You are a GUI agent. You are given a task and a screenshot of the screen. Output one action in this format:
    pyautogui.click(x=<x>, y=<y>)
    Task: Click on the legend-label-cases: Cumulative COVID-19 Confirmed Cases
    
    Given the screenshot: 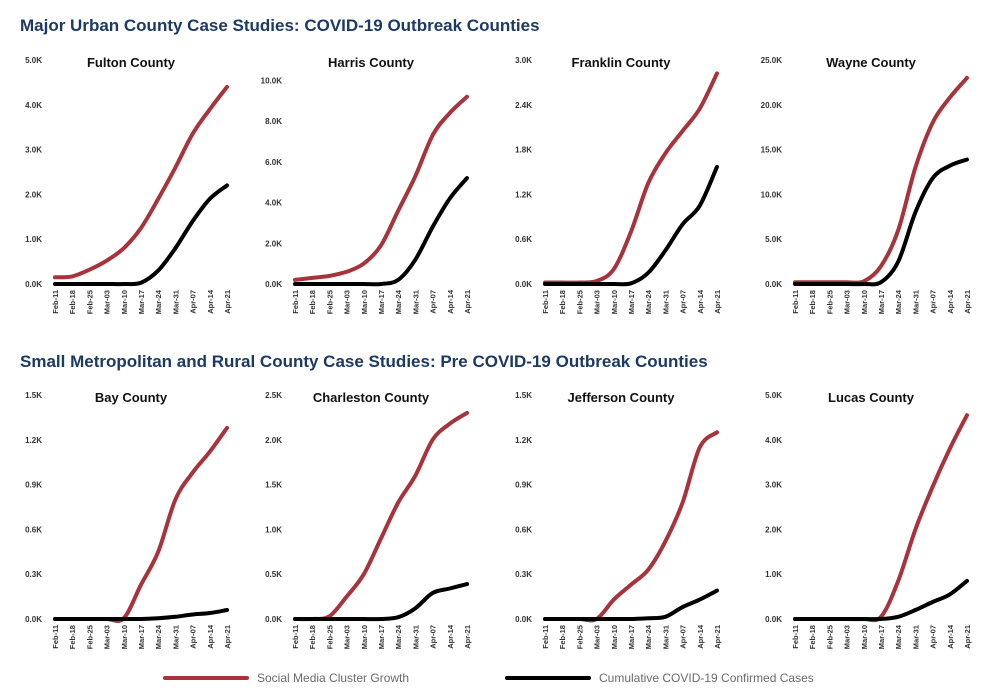 What is the action you would take?
    pyautogui.click(x=706, y=678)
    